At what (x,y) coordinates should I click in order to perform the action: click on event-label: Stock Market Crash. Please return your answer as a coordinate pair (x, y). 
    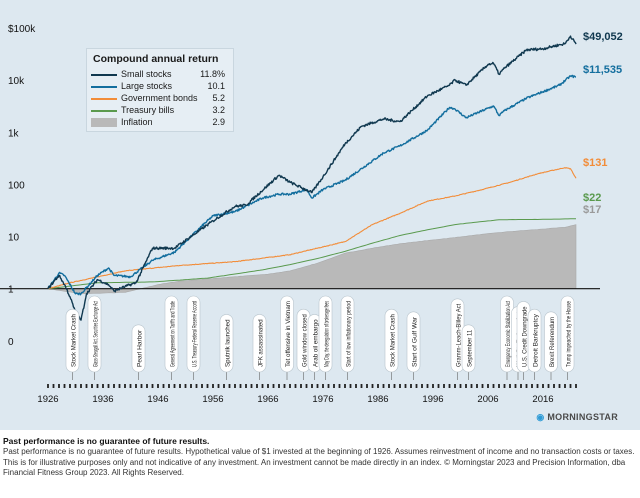
    Looking at the image, I should click on (392, 340).